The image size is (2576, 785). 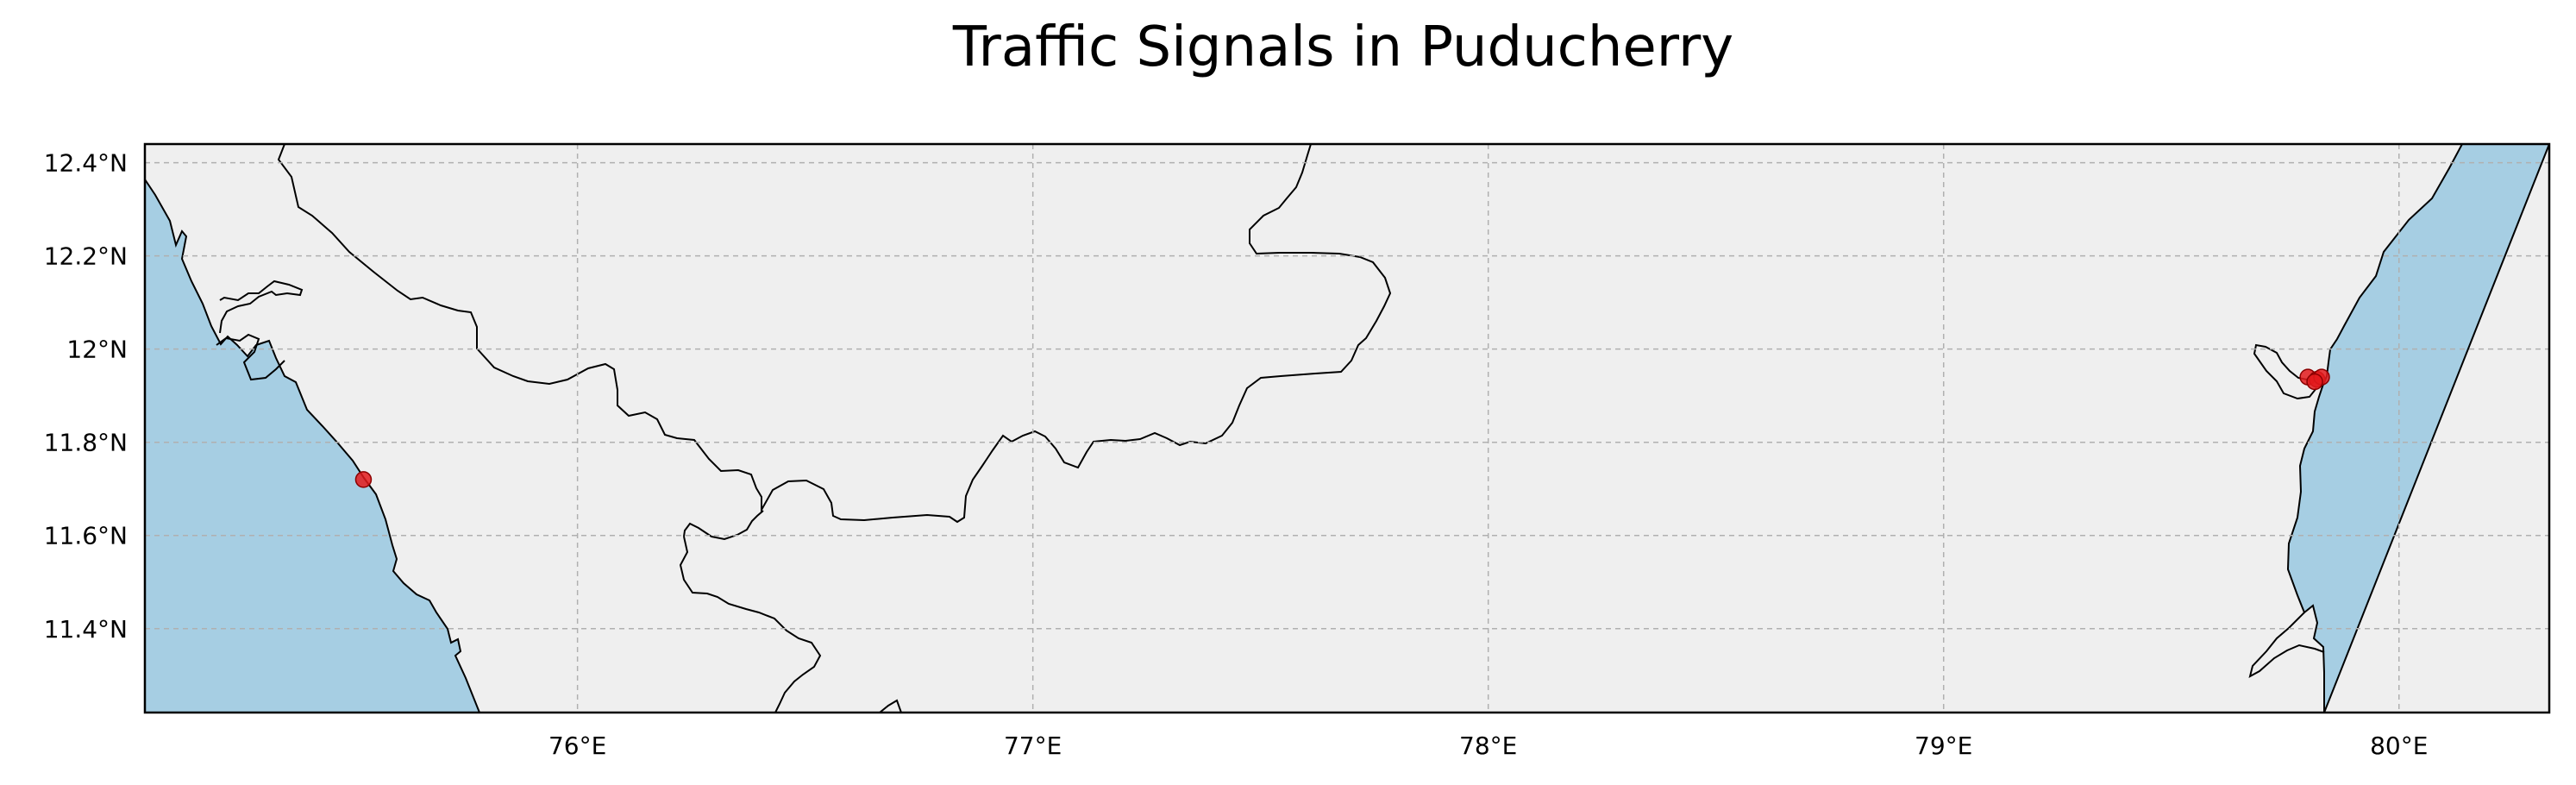 What do you see at coordinates (1342, 428) in the screenshot?
I see `signal-markers` at bounding box center [1342, 428].